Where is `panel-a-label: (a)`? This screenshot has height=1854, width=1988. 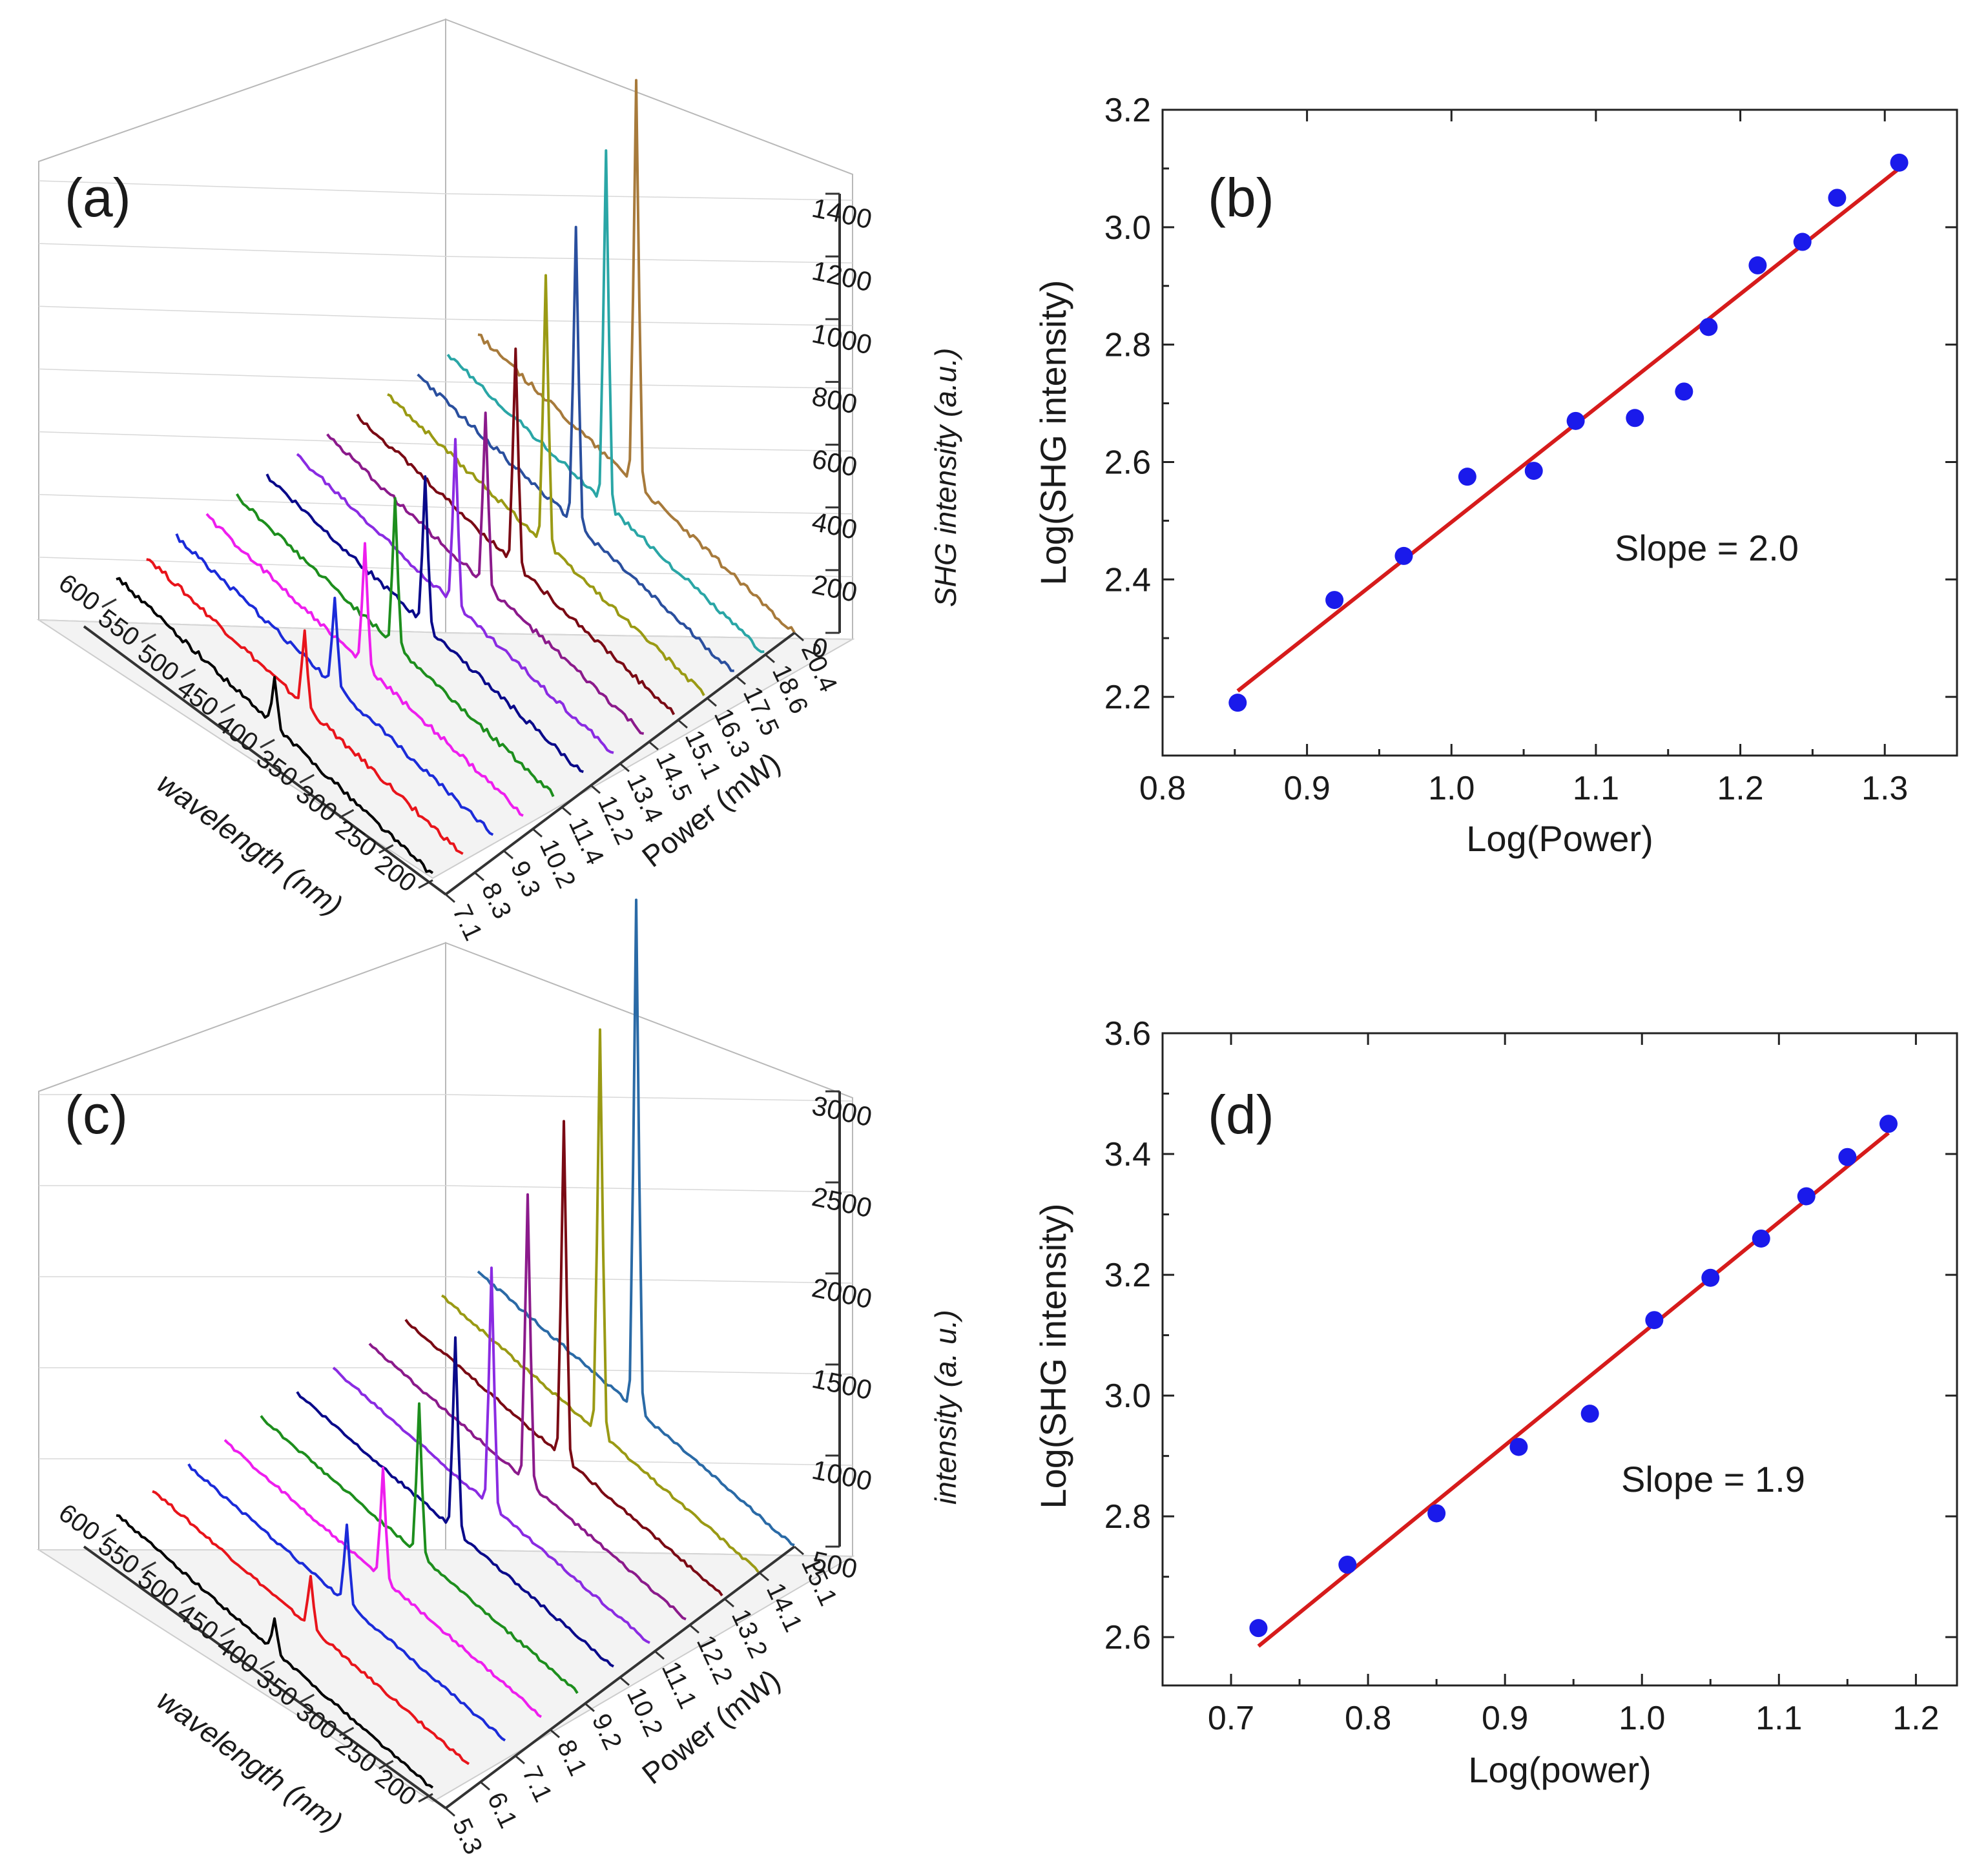 panel-a-label: (a) is located at coordinates (98, 198).